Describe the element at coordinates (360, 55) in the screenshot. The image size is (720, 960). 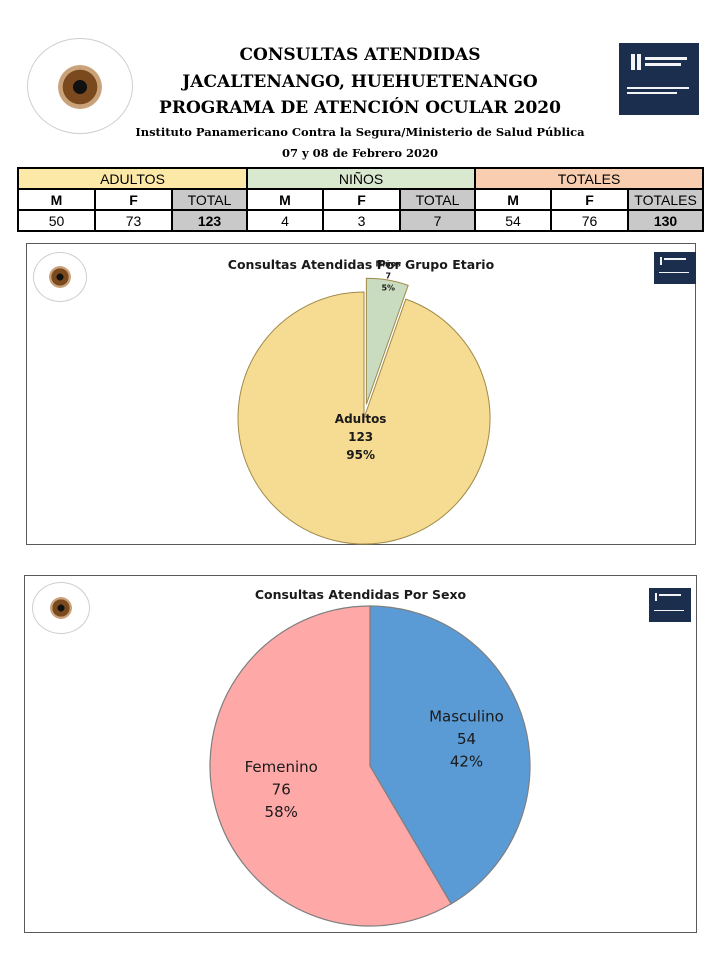
I see `title-line-1: CONSULTAS ATENDIDAS` at that location.